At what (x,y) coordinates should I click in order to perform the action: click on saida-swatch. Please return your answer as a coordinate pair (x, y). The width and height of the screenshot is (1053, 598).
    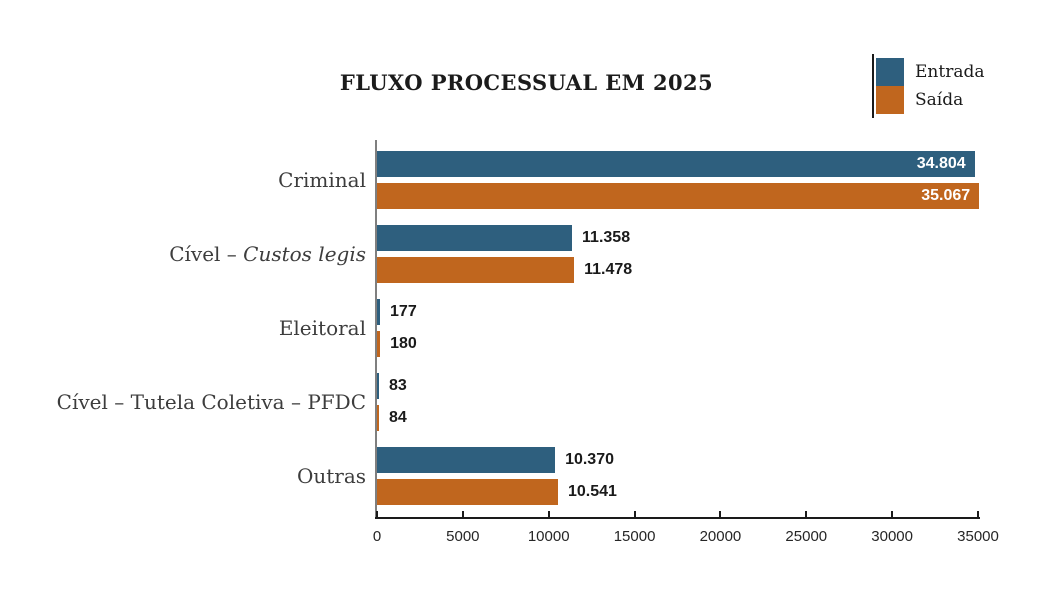
    Looking at the image, I should click on (890, 100).